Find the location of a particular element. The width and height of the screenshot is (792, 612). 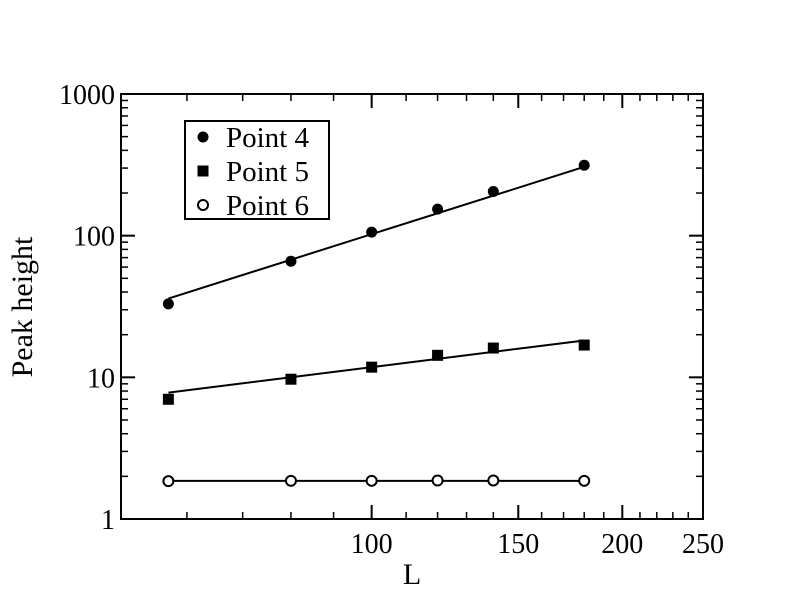

y-tick-label: 100 is located at coordinates (94, 237).